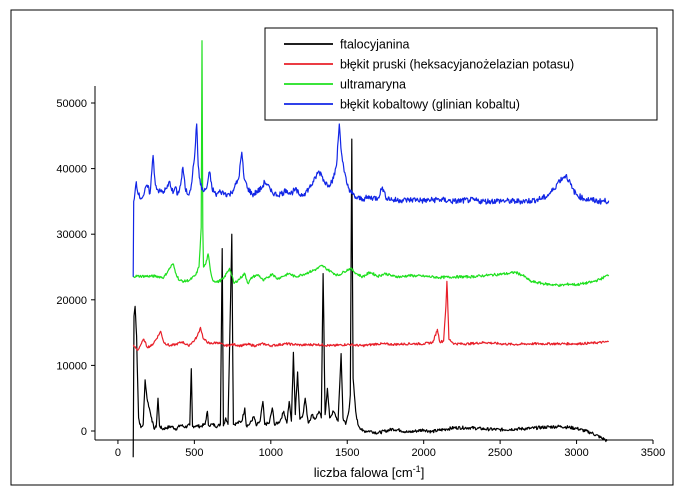 The image size is (680, 497). What do you see at coordinates (373, 85) in the screenshot?
I see `legend-label: ultramaryna` at bounding box center [373, 85].